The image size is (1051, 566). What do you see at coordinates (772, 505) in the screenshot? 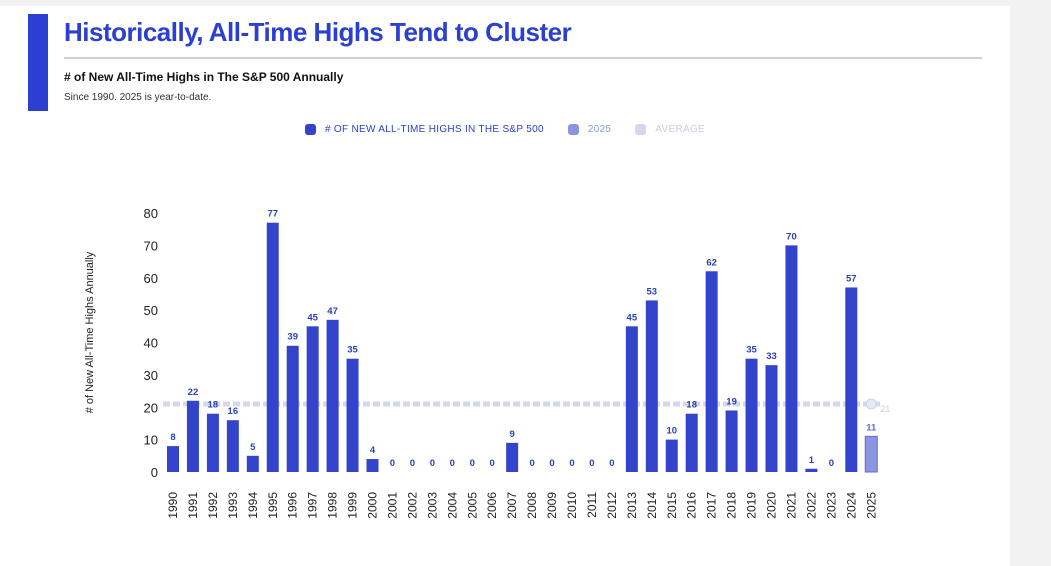
I see `x-tick-label-2020: 2020` at bounding box center [772, 505].